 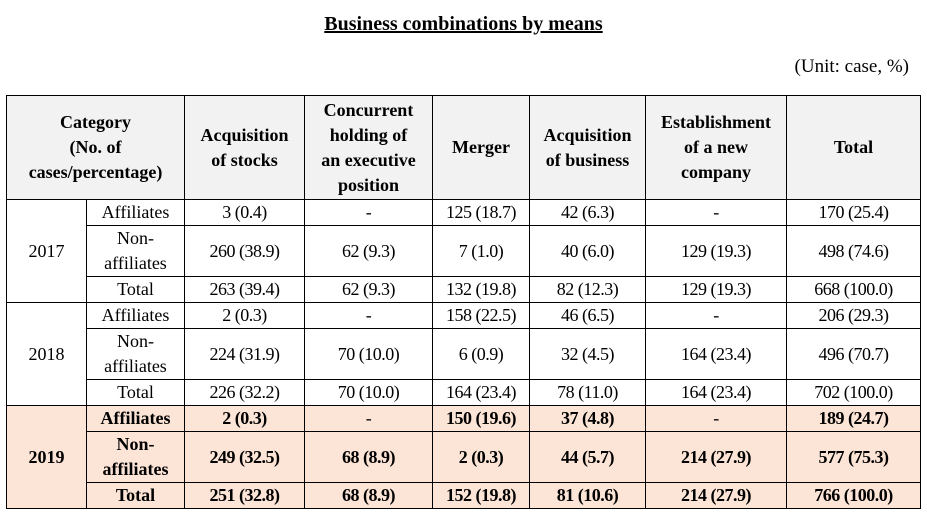 I want to click on header-merger-text: Merger, so click(x=481, y=147).